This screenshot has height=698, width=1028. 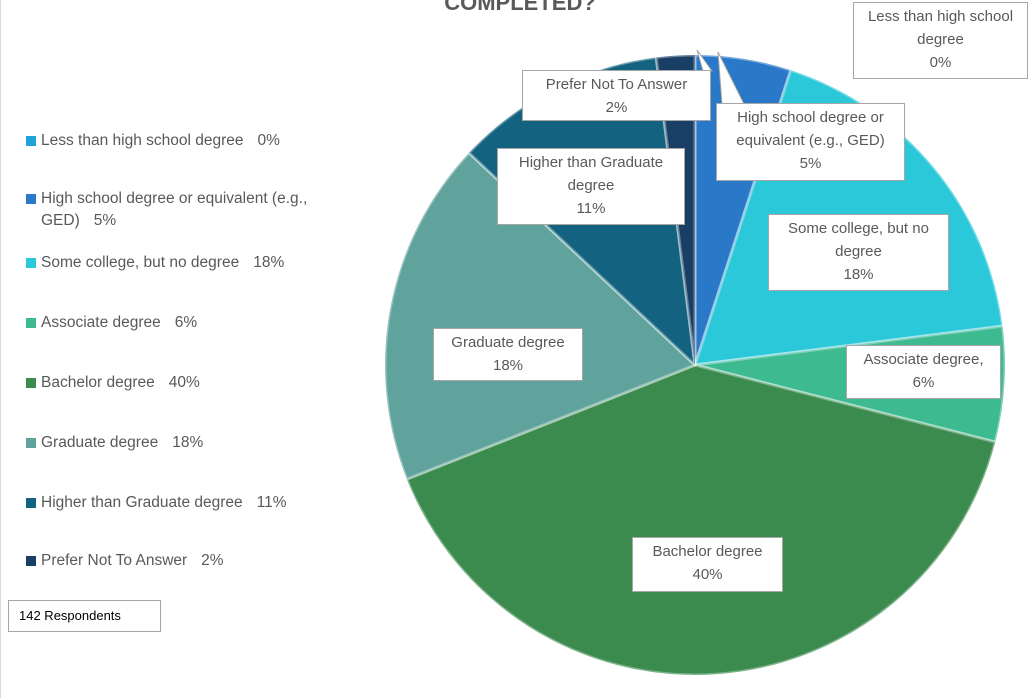 What do you see at coordinates (101, 322) in the screenshot?
I see `legend-label: Associate degree` at bounding box center [101, 322].